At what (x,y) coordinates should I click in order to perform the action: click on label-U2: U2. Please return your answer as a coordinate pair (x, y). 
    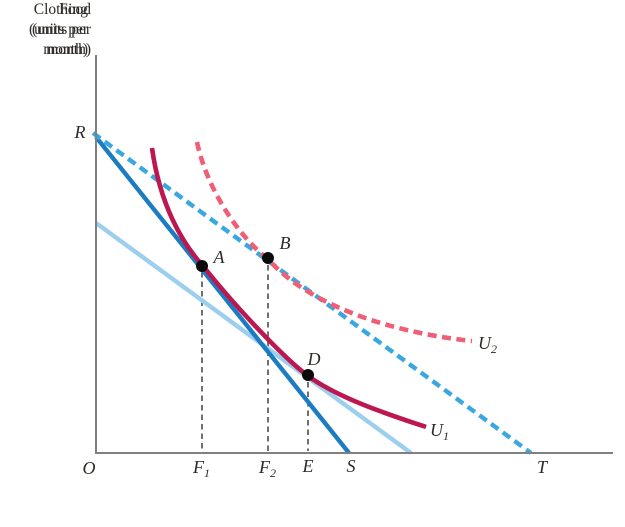
    Looking at the image, I should click on (487, 344).